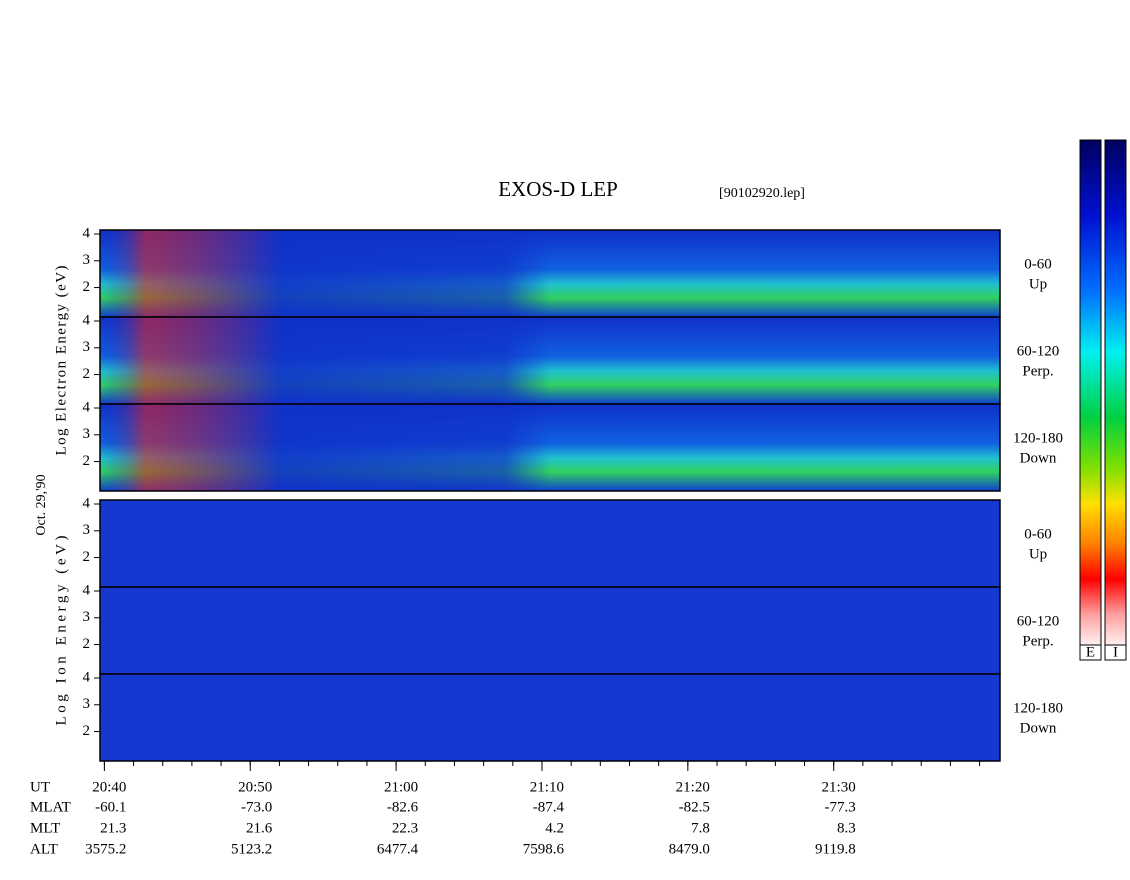  What do you see at coordinates (50, 807) in the screenshot?
I see `row-name: MLAT` at bounding box center [50, 807].